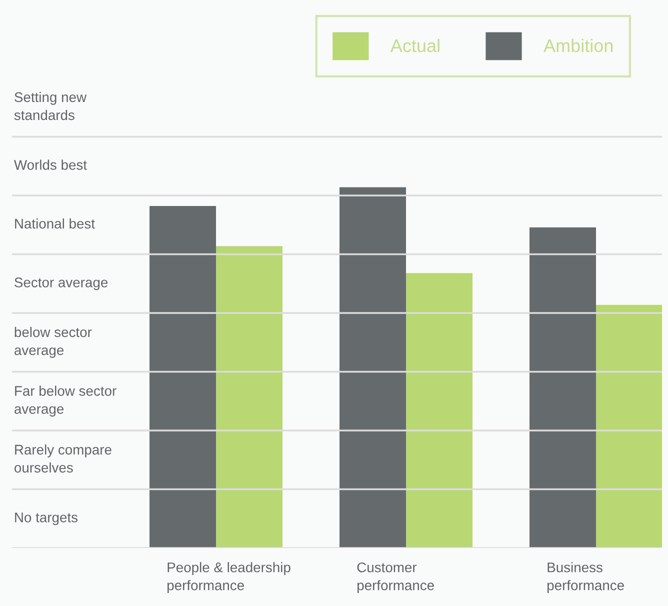  What do you see at coordinates (61, 284) in the screenshot?
I see `annotation: Sector average` at bounding box center [61, 284].